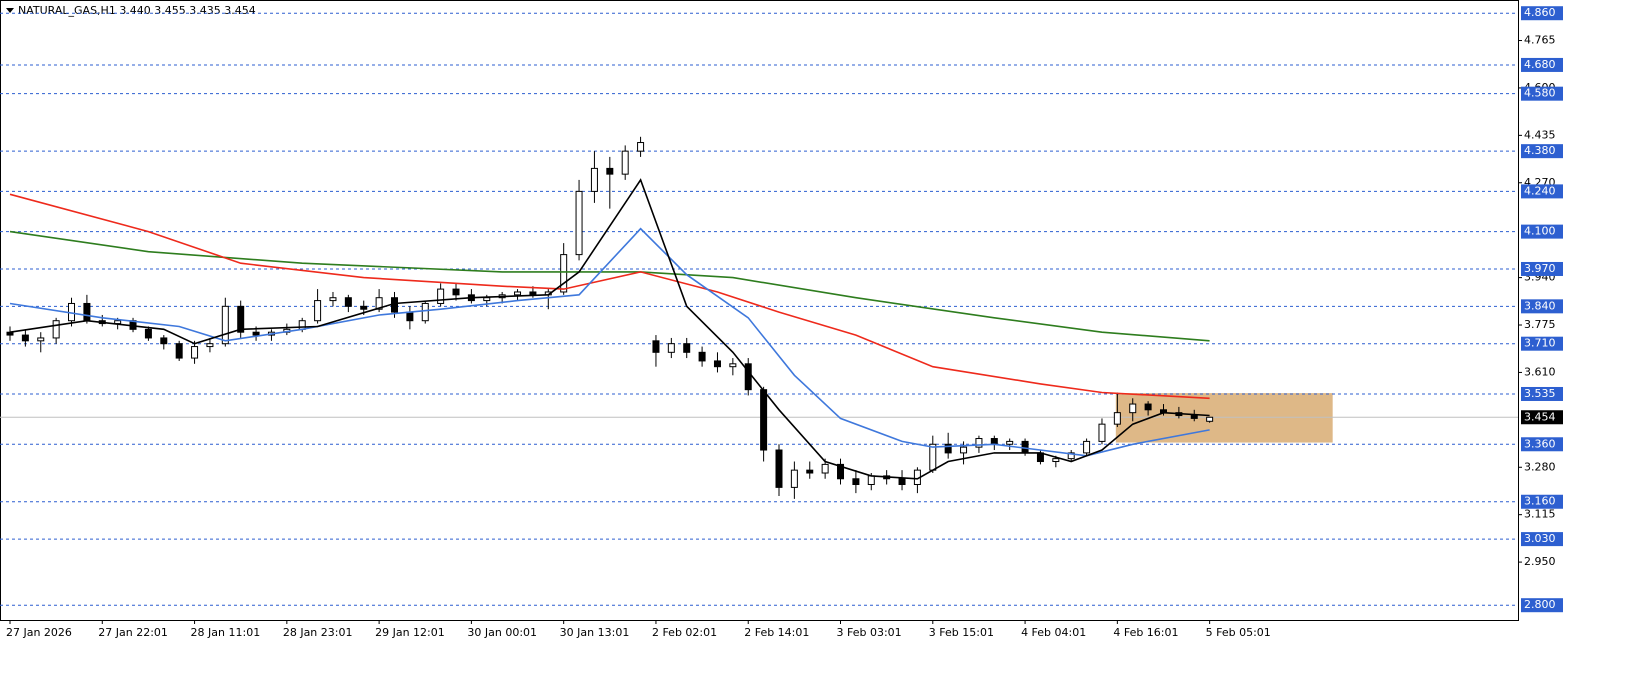 The width and height of the screenshot is (1641, 674). Describe the element at coordinates (1540, 514) in the screenshot. I see `y-tick-label: 3.115` at that location.